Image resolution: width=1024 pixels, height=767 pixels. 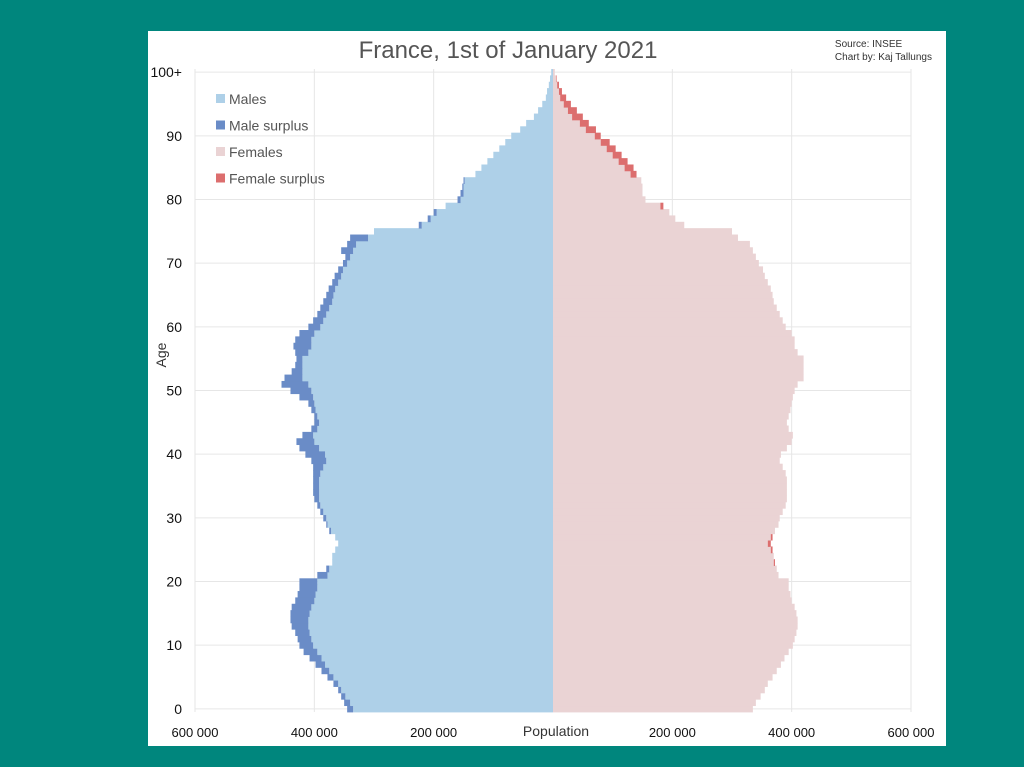 I want to click on y-tick-label: 0, so click(x=178, y=709).